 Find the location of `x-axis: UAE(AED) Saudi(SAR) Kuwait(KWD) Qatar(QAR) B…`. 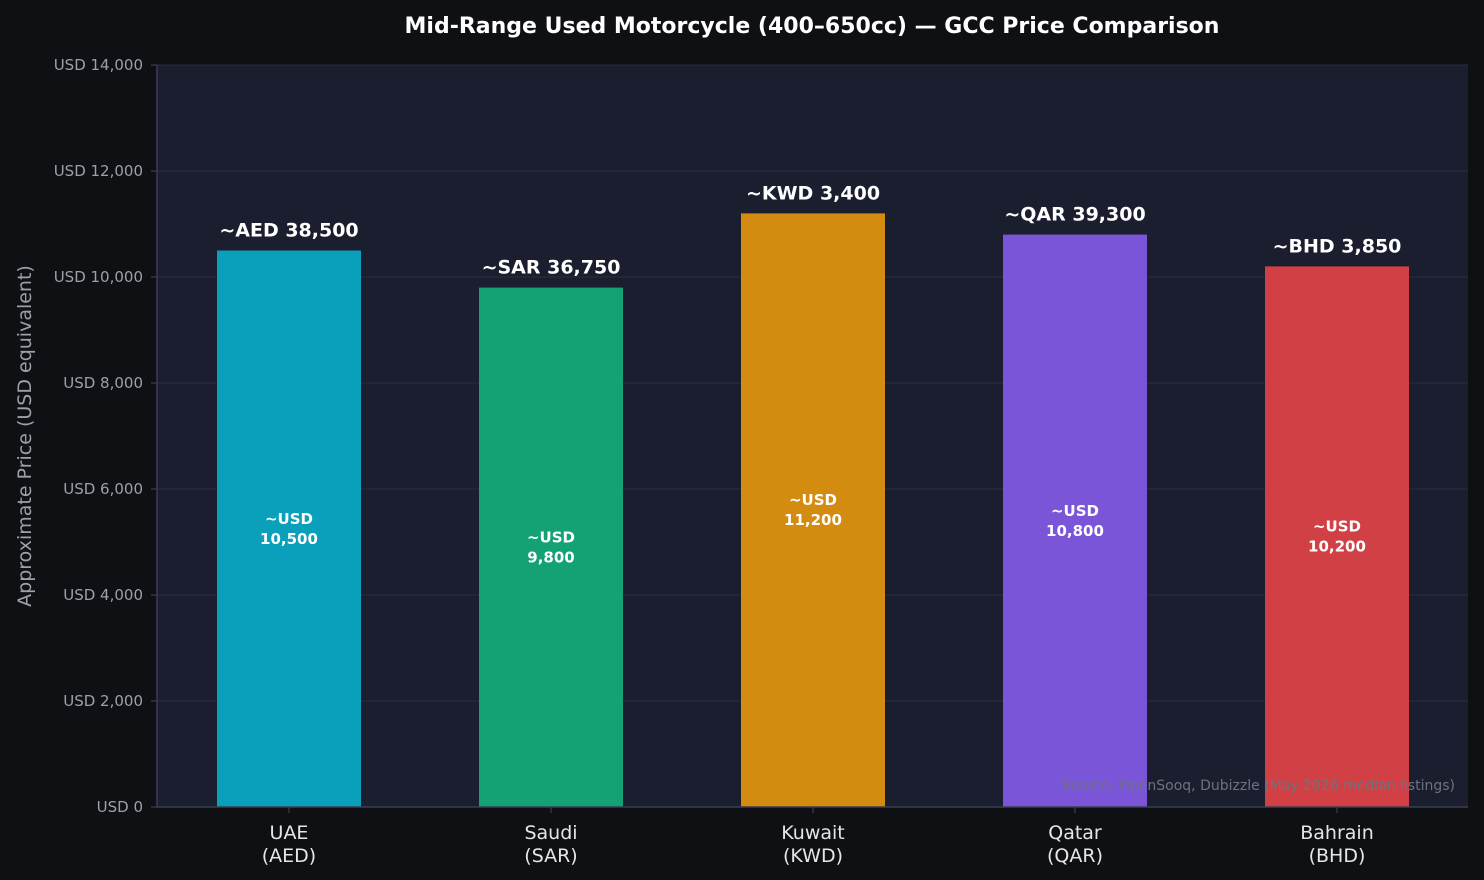

x-axis: UAE(AED) Saudi(SAR) Kuwait(KWD) Qatar(QAR) B… is located at coordinates (812, 836).